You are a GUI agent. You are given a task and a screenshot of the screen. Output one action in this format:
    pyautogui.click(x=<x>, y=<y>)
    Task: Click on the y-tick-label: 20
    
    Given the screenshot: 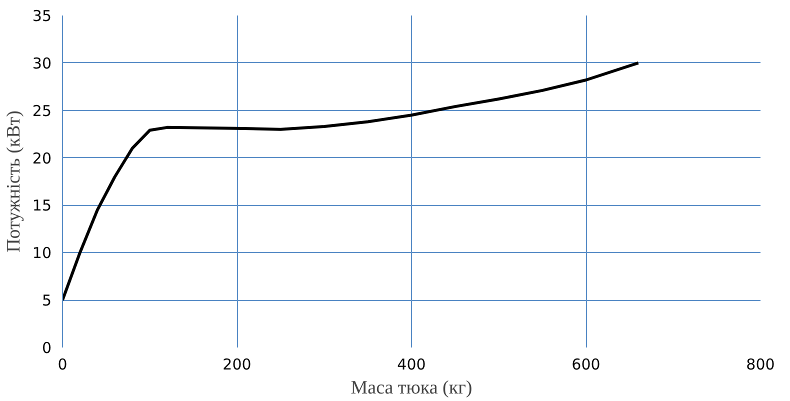 What is the action you would take?
    pyautogui.click(x=42, y=158)
    